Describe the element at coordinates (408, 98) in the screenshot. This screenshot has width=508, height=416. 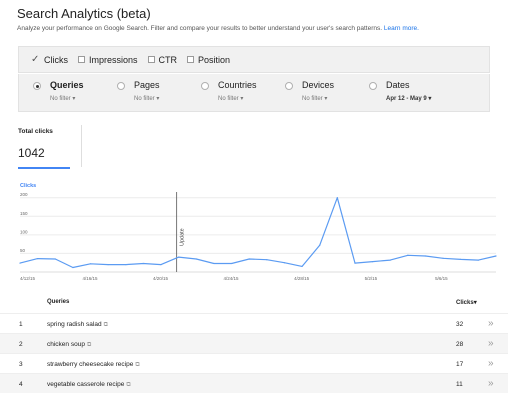
I see `dimension-filter: Apr 12 - May 9 ▾` at that location.